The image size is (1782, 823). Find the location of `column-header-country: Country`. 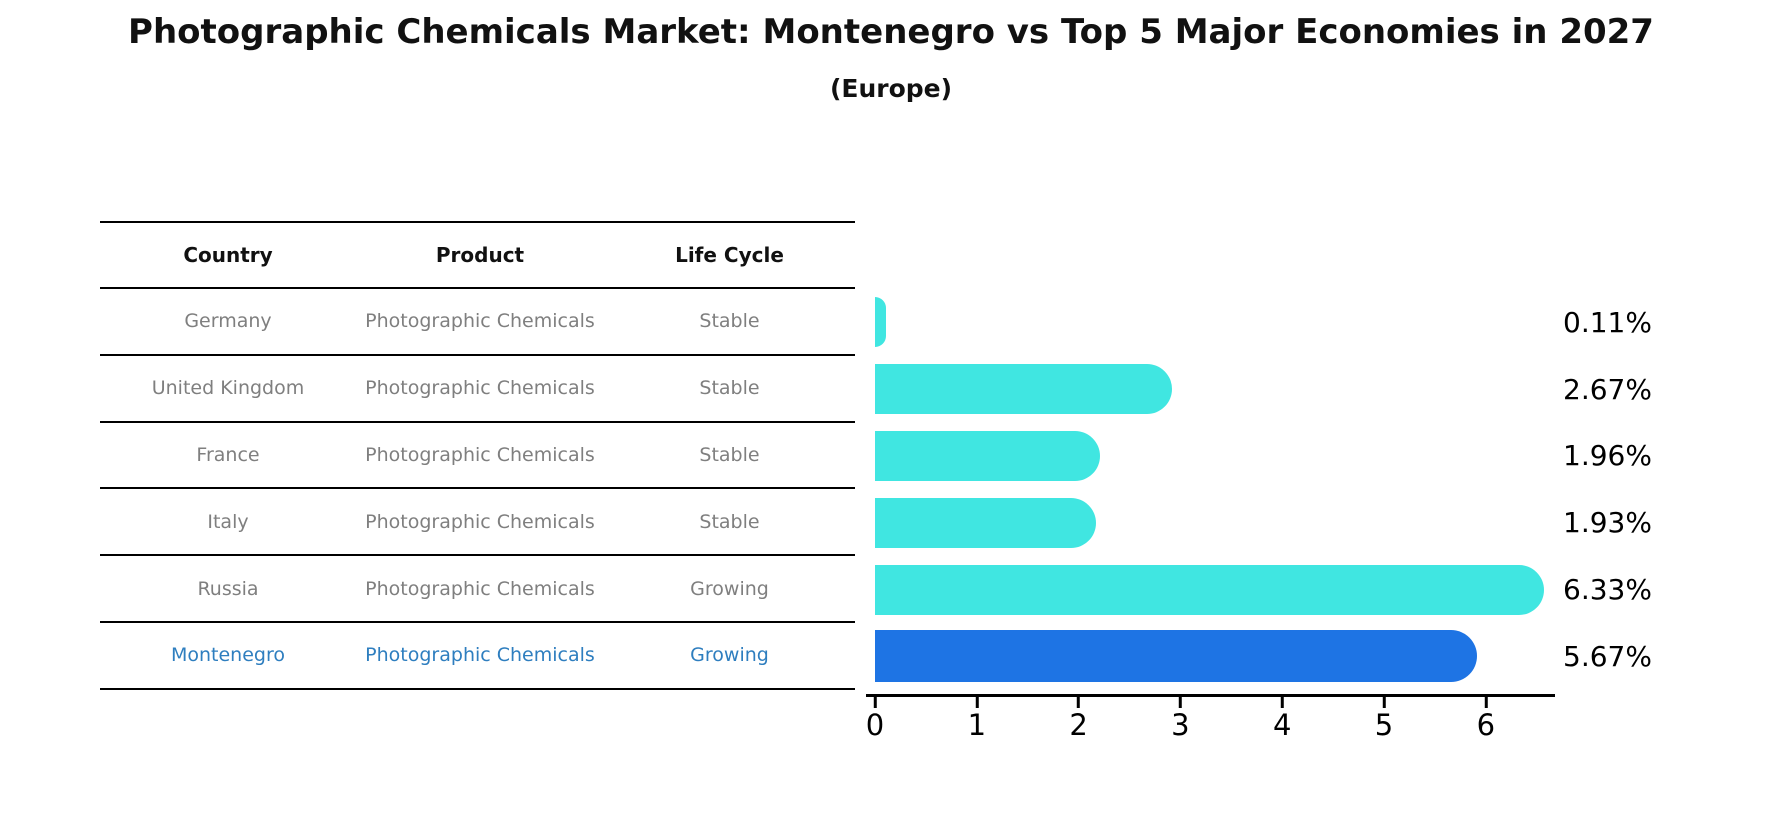

column-header-country: Country is located at coordinates (228, 255).